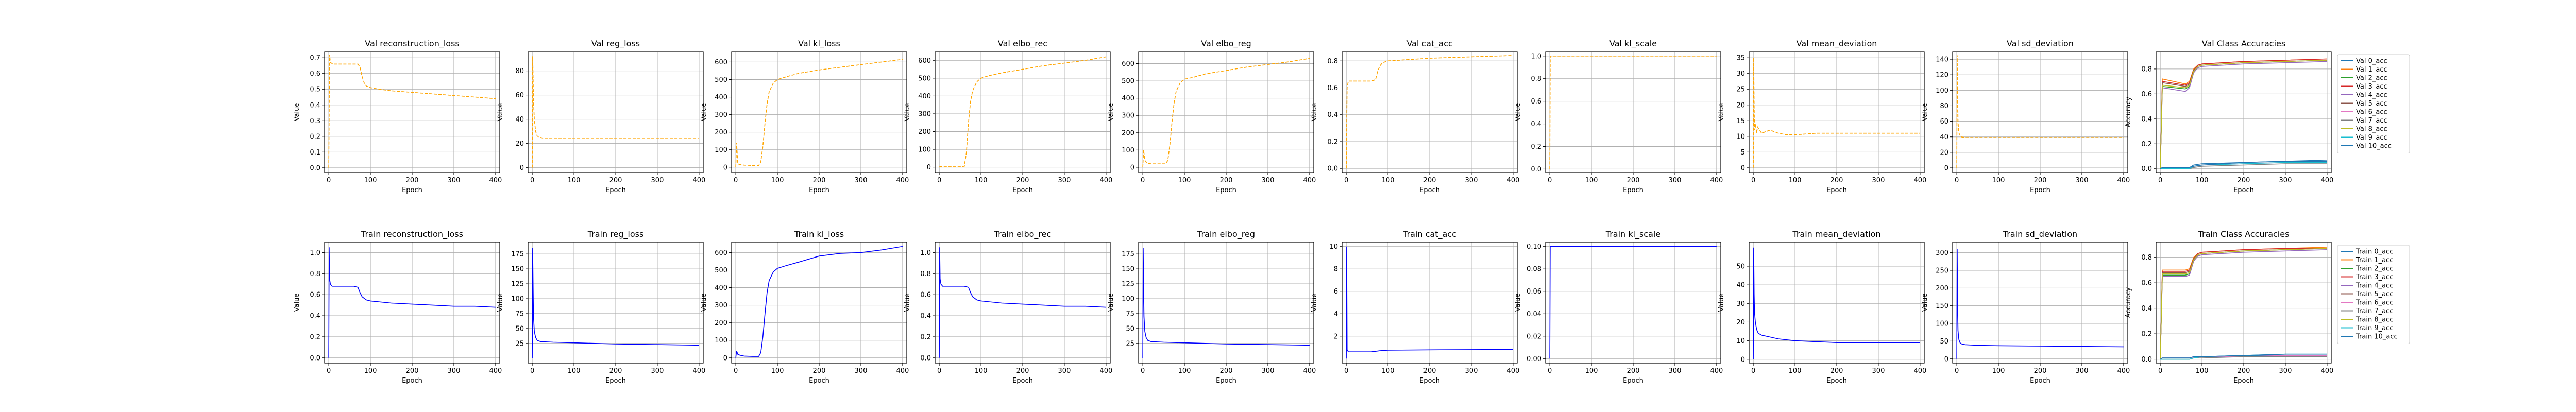 This screenshot has width=2576, height=412. What do you see at coordinates (2374, 320) in the screenshot?
I see `legend-label: Train 8_acc` at bounding box center [2374, 320].